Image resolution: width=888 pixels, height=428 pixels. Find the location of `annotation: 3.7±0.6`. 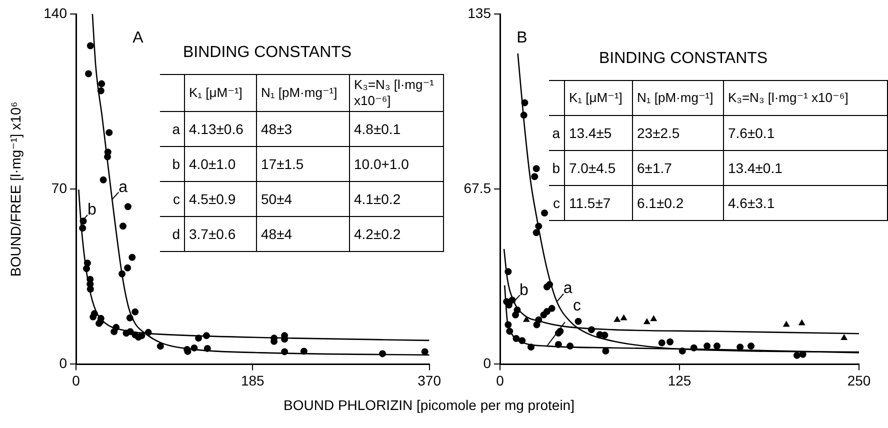

annotation: 3.7±0.6 is located at coordinates (221, 234).